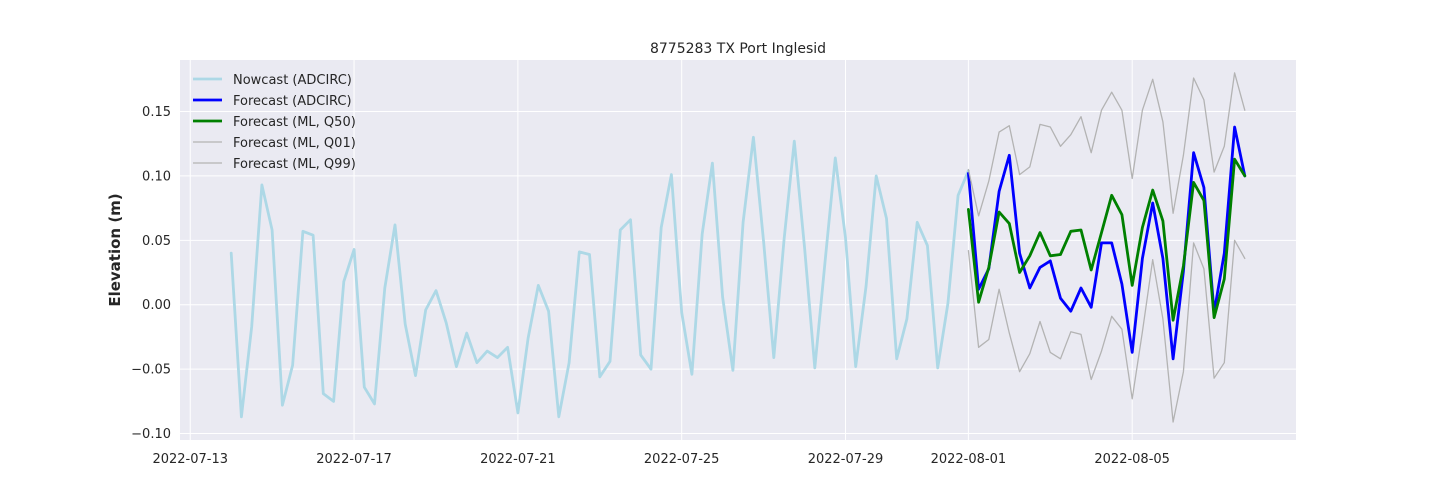 This screenshot has width=1440, height=504. I want to click on x-tick-label: 2022-07-25, so click(682, 459).